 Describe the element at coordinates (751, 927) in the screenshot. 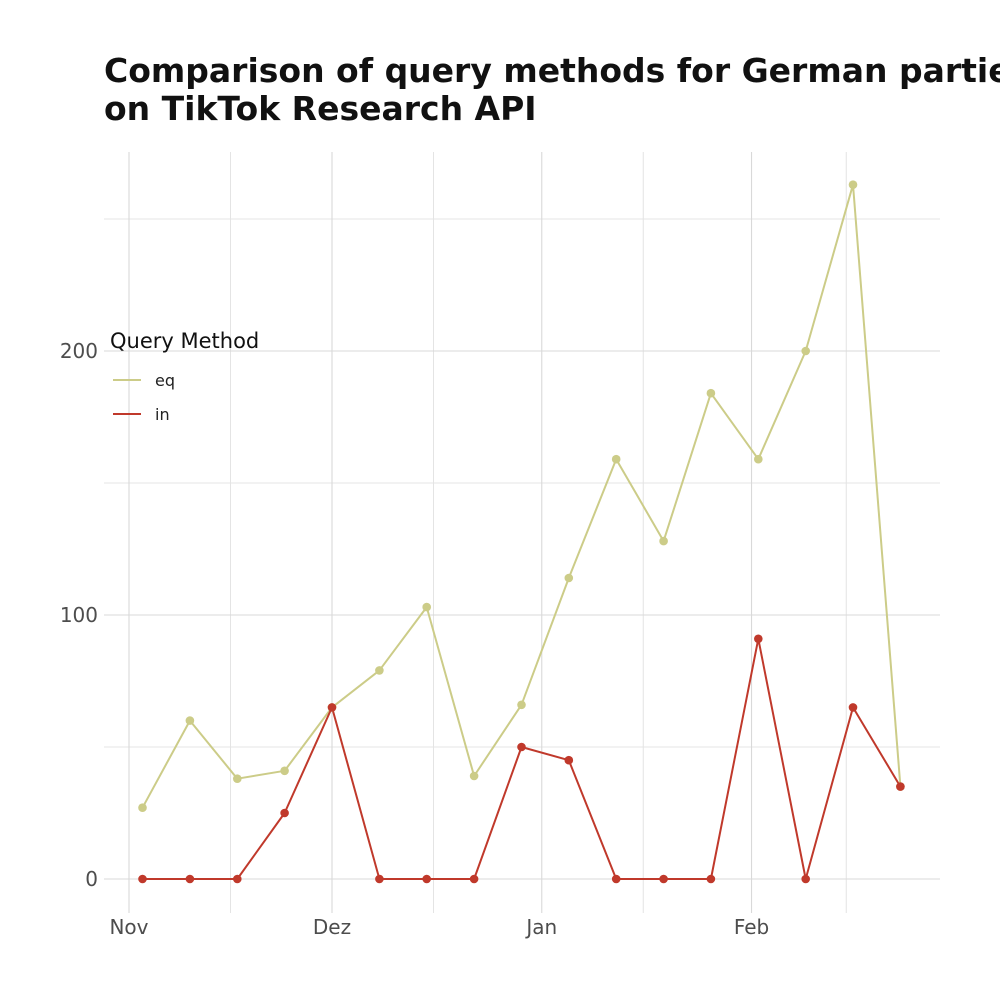

I see `x-tick-label: Feb` at that location.